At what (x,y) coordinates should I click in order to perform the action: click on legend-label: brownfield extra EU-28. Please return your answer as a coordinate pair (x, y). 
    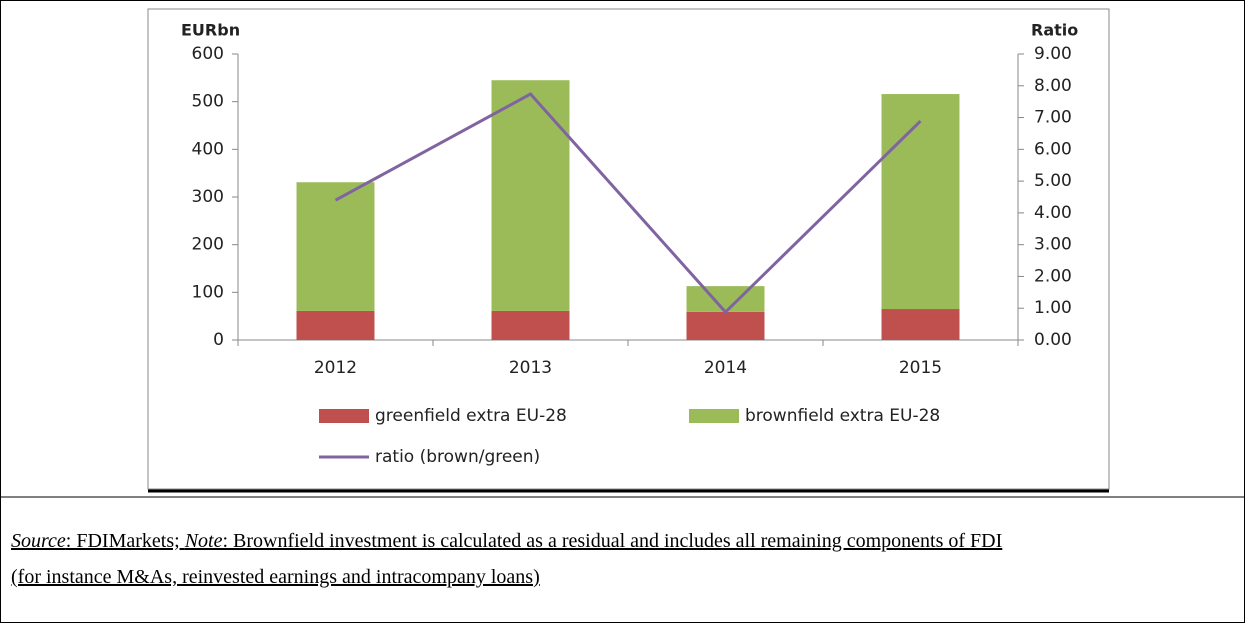
    Looking at the image, I should click on (842, 416).